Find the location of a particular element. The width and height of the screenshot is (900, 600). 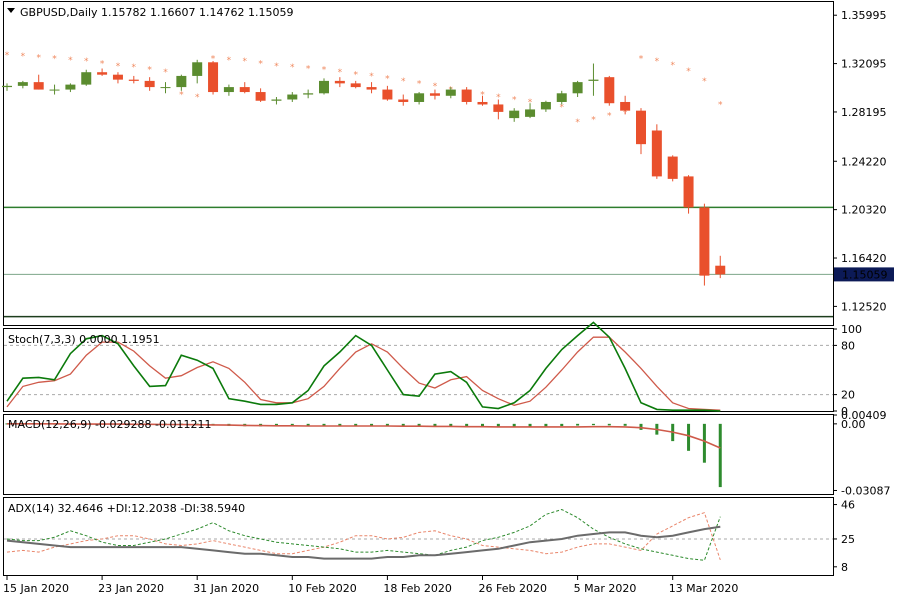

stoch-y-axis: 100 80 20 0 is located at coordinates (847, 370).